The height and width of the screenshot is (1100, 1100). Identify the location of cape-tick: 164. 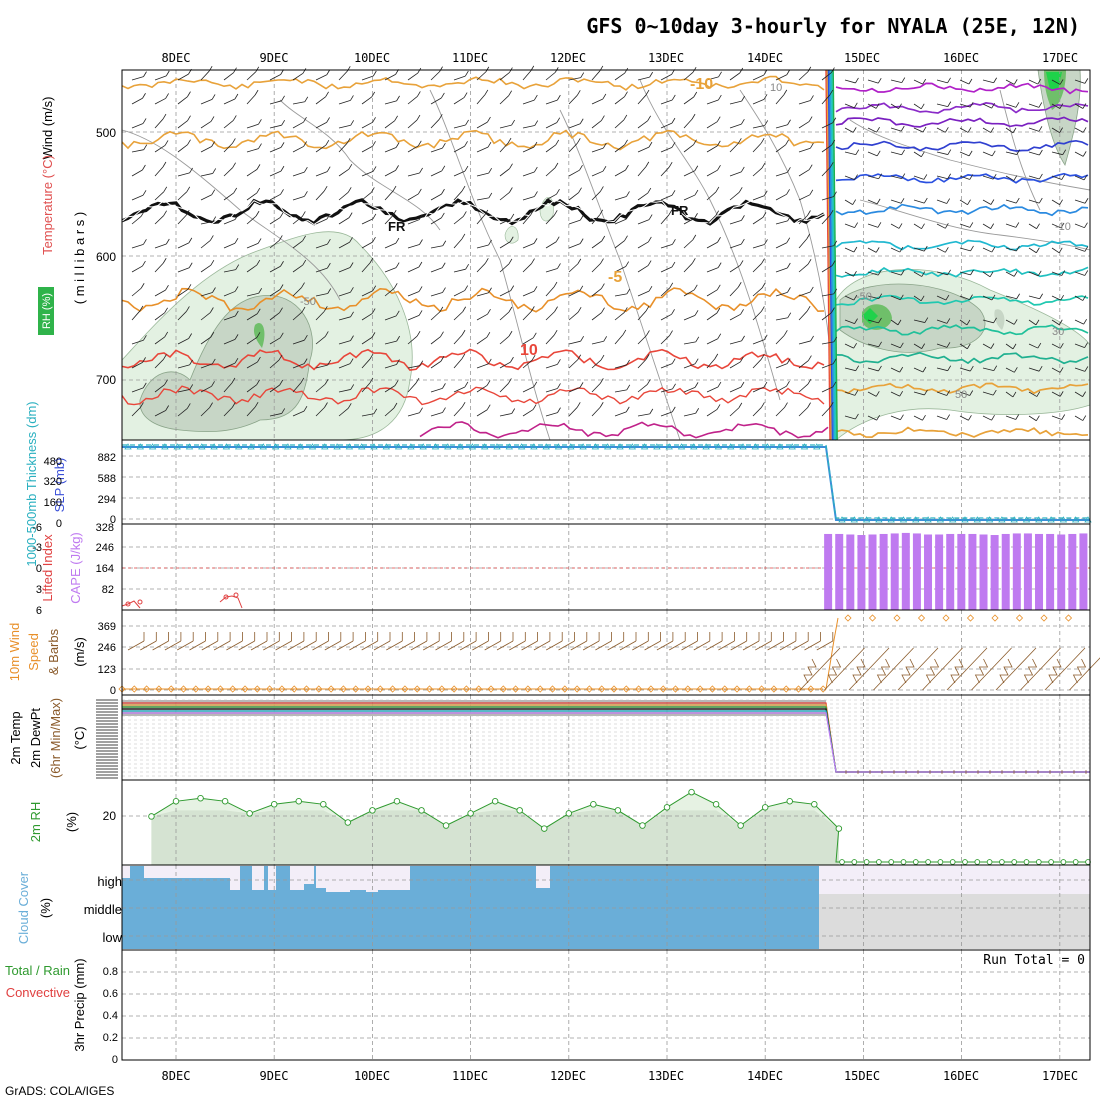
(105, 569).